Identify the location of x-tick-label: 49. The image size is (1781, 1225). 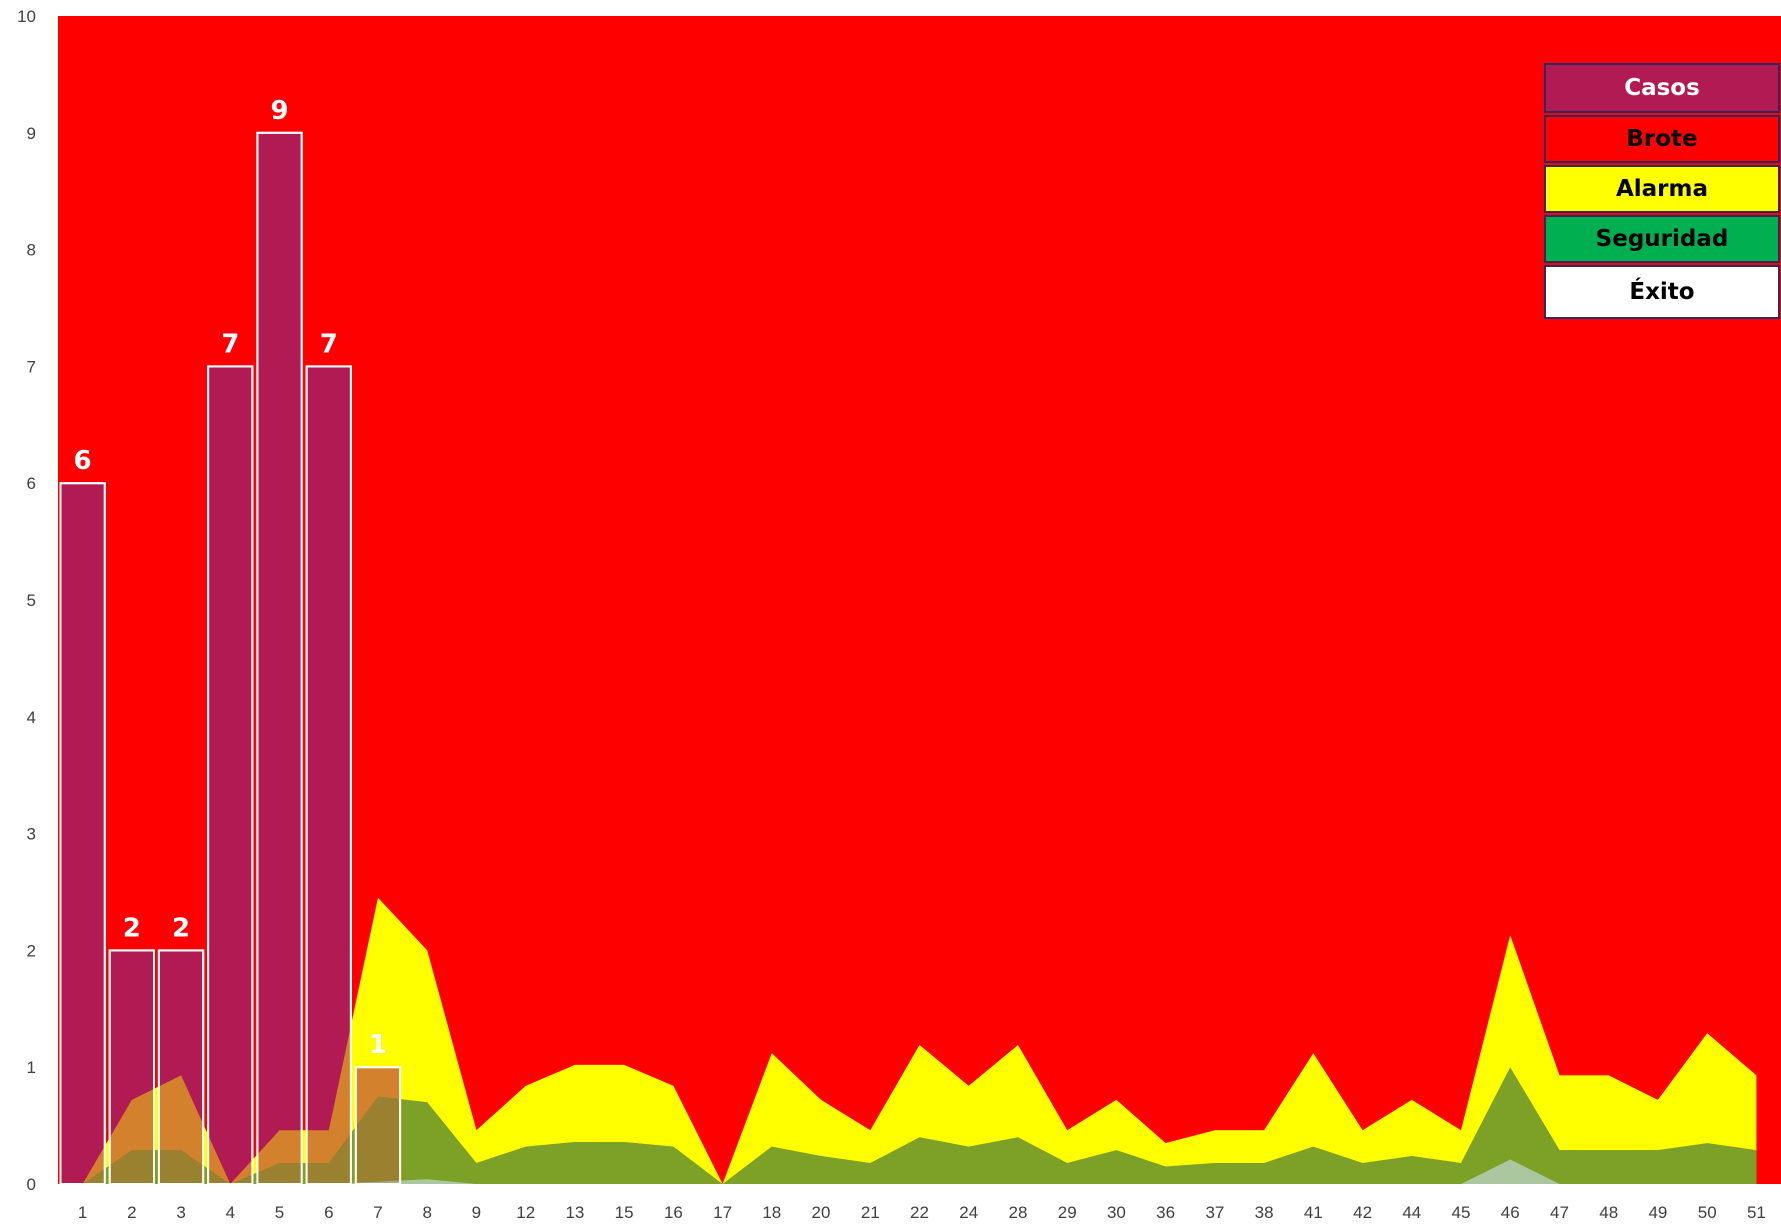
(1657, 1212).